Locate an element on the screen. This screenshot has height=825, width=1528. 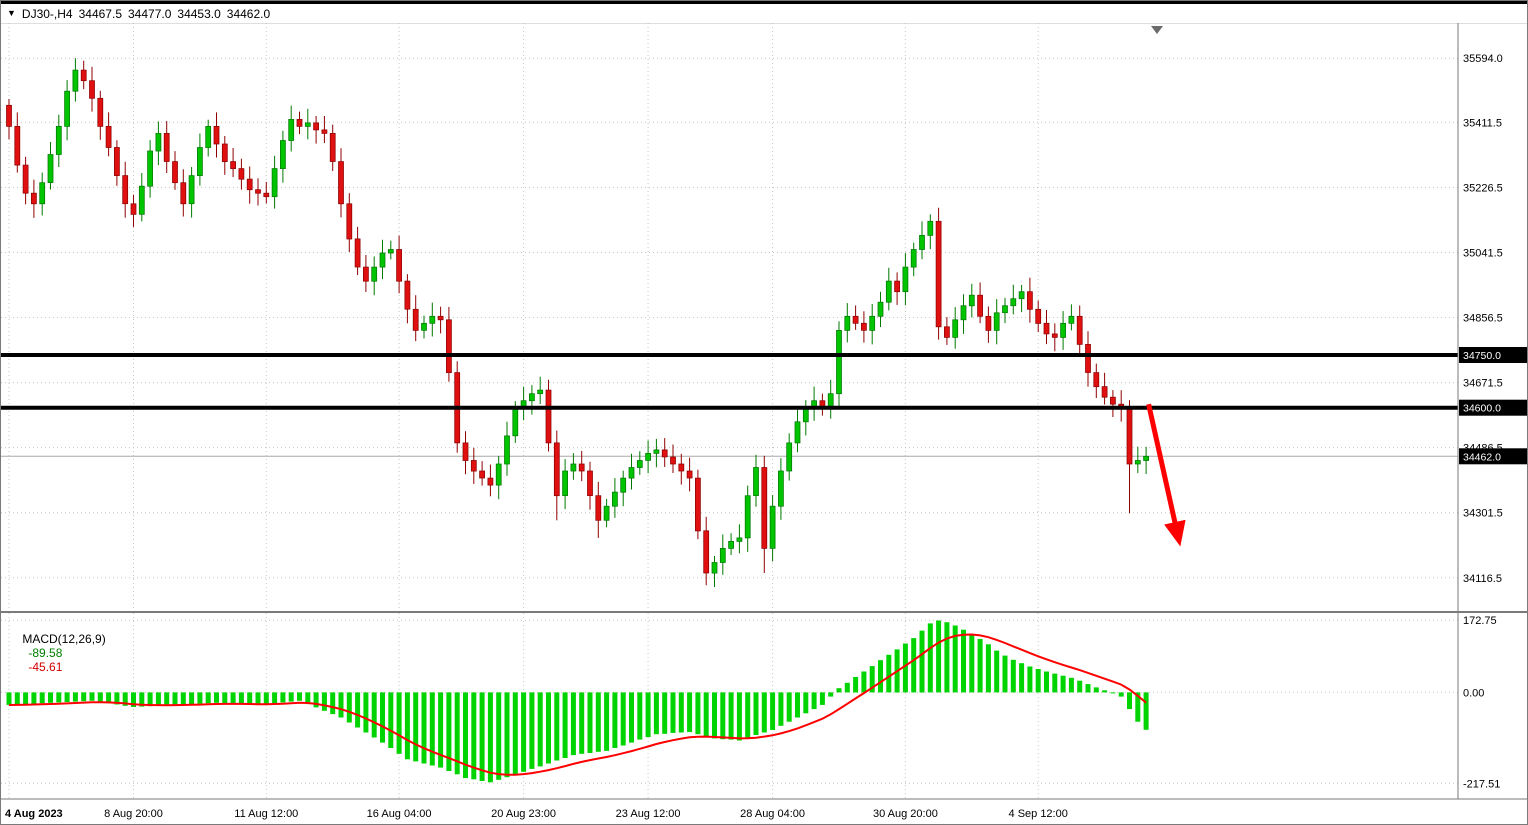
price-axis-label: 34671.5 is located at coordinates (1483, 384).